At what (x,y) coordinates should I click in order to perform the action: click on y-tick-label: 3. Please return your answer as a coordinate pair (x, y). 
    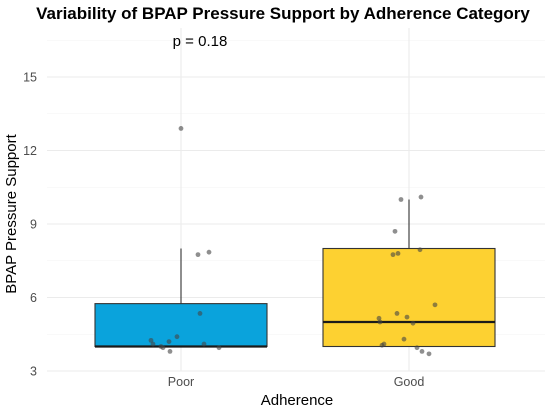
    Looking at the image, I should click on (33, 372).